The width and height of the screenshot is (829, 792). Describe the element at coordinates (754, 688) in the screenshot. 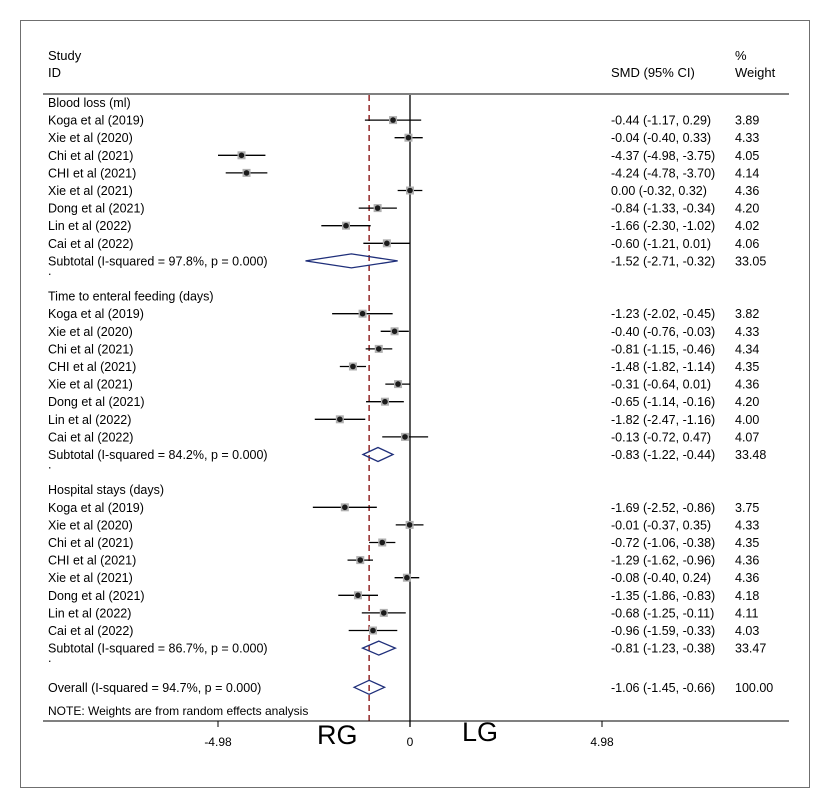

I see `overall-weight: 100.00` at that location.